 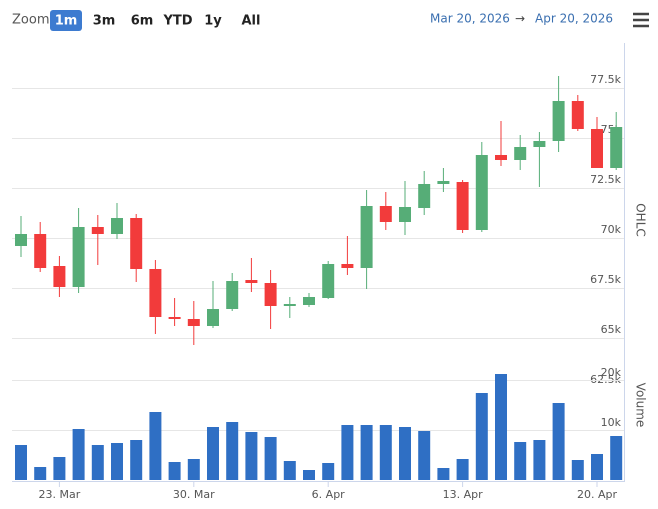 I want to click on price-axis-title: OHLC, so click(x=641, y=220).